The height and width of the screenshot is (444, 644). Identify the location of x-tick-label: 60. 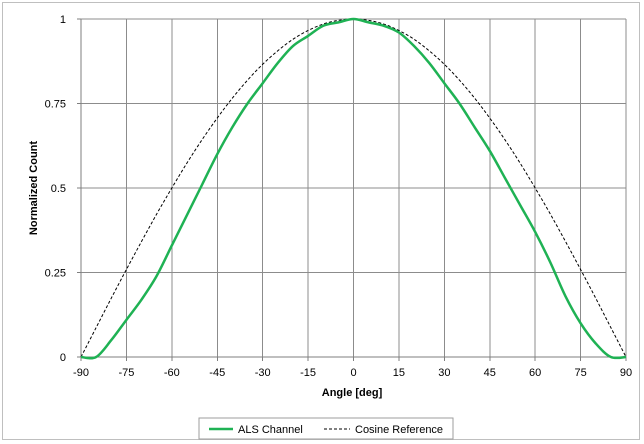
(535, 373).